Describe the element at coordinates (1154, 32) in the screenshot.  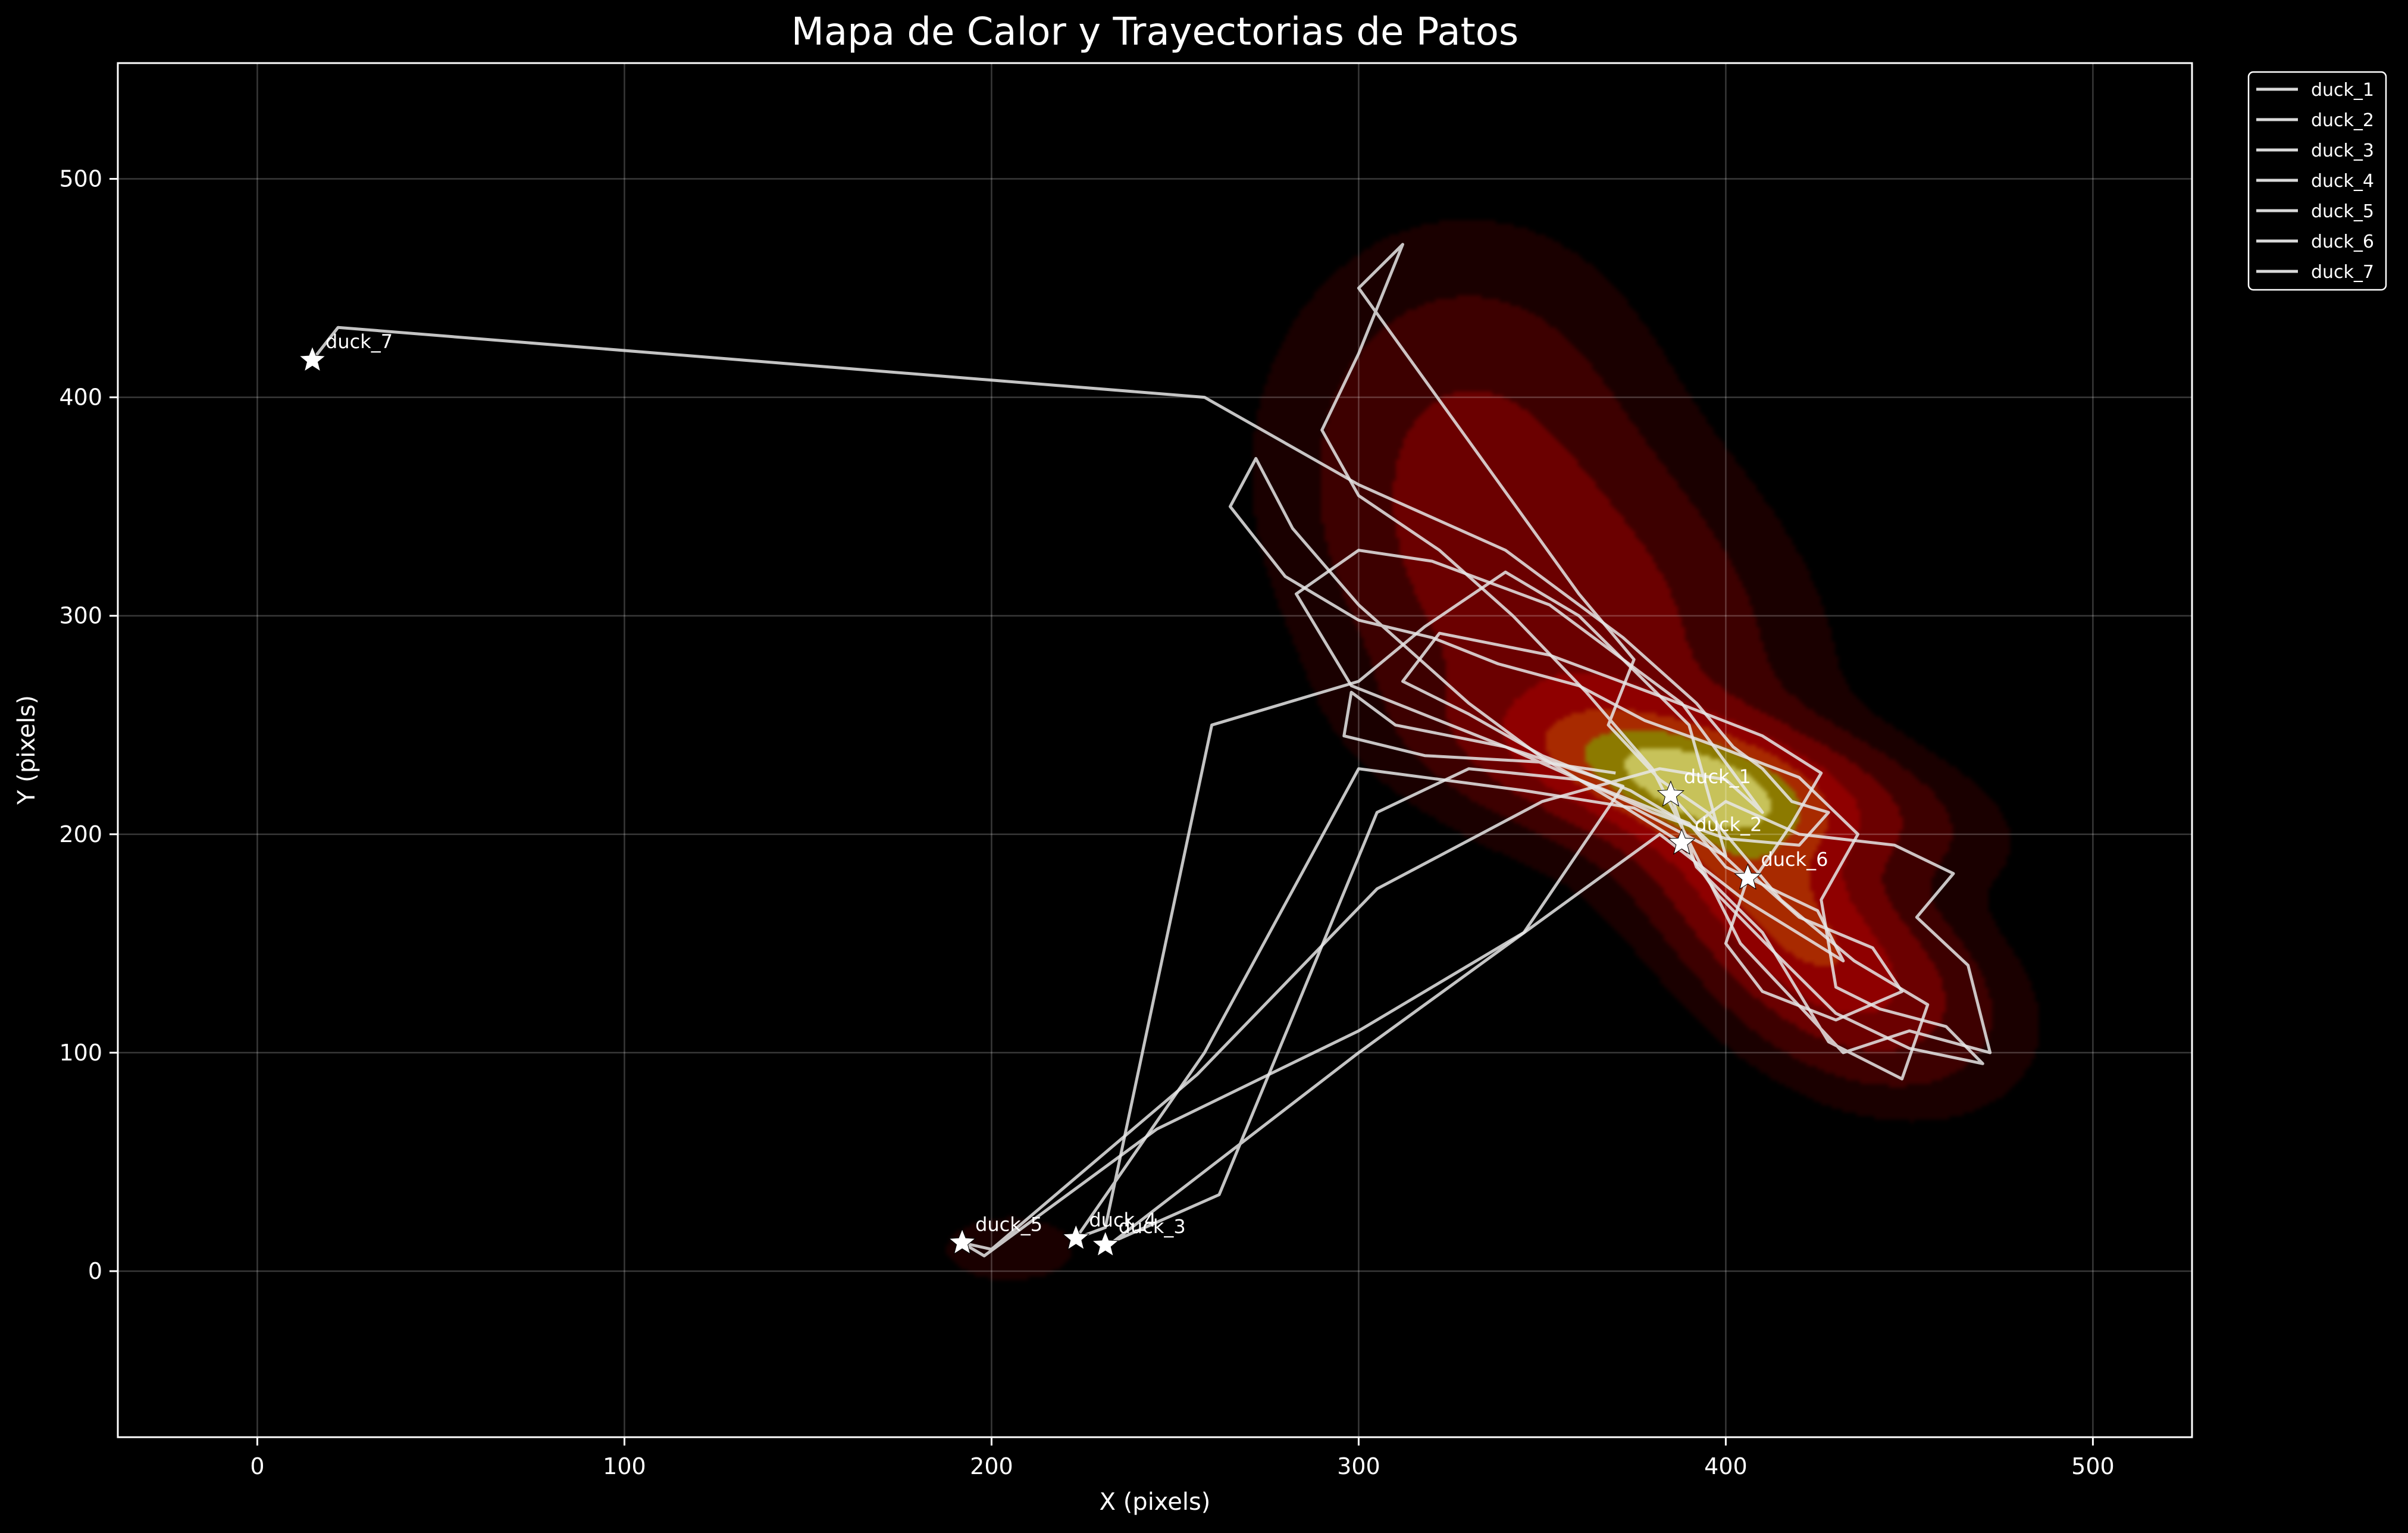
I see `chart-title: Mapa de Calor y Trayectorias de Patos` at that location.